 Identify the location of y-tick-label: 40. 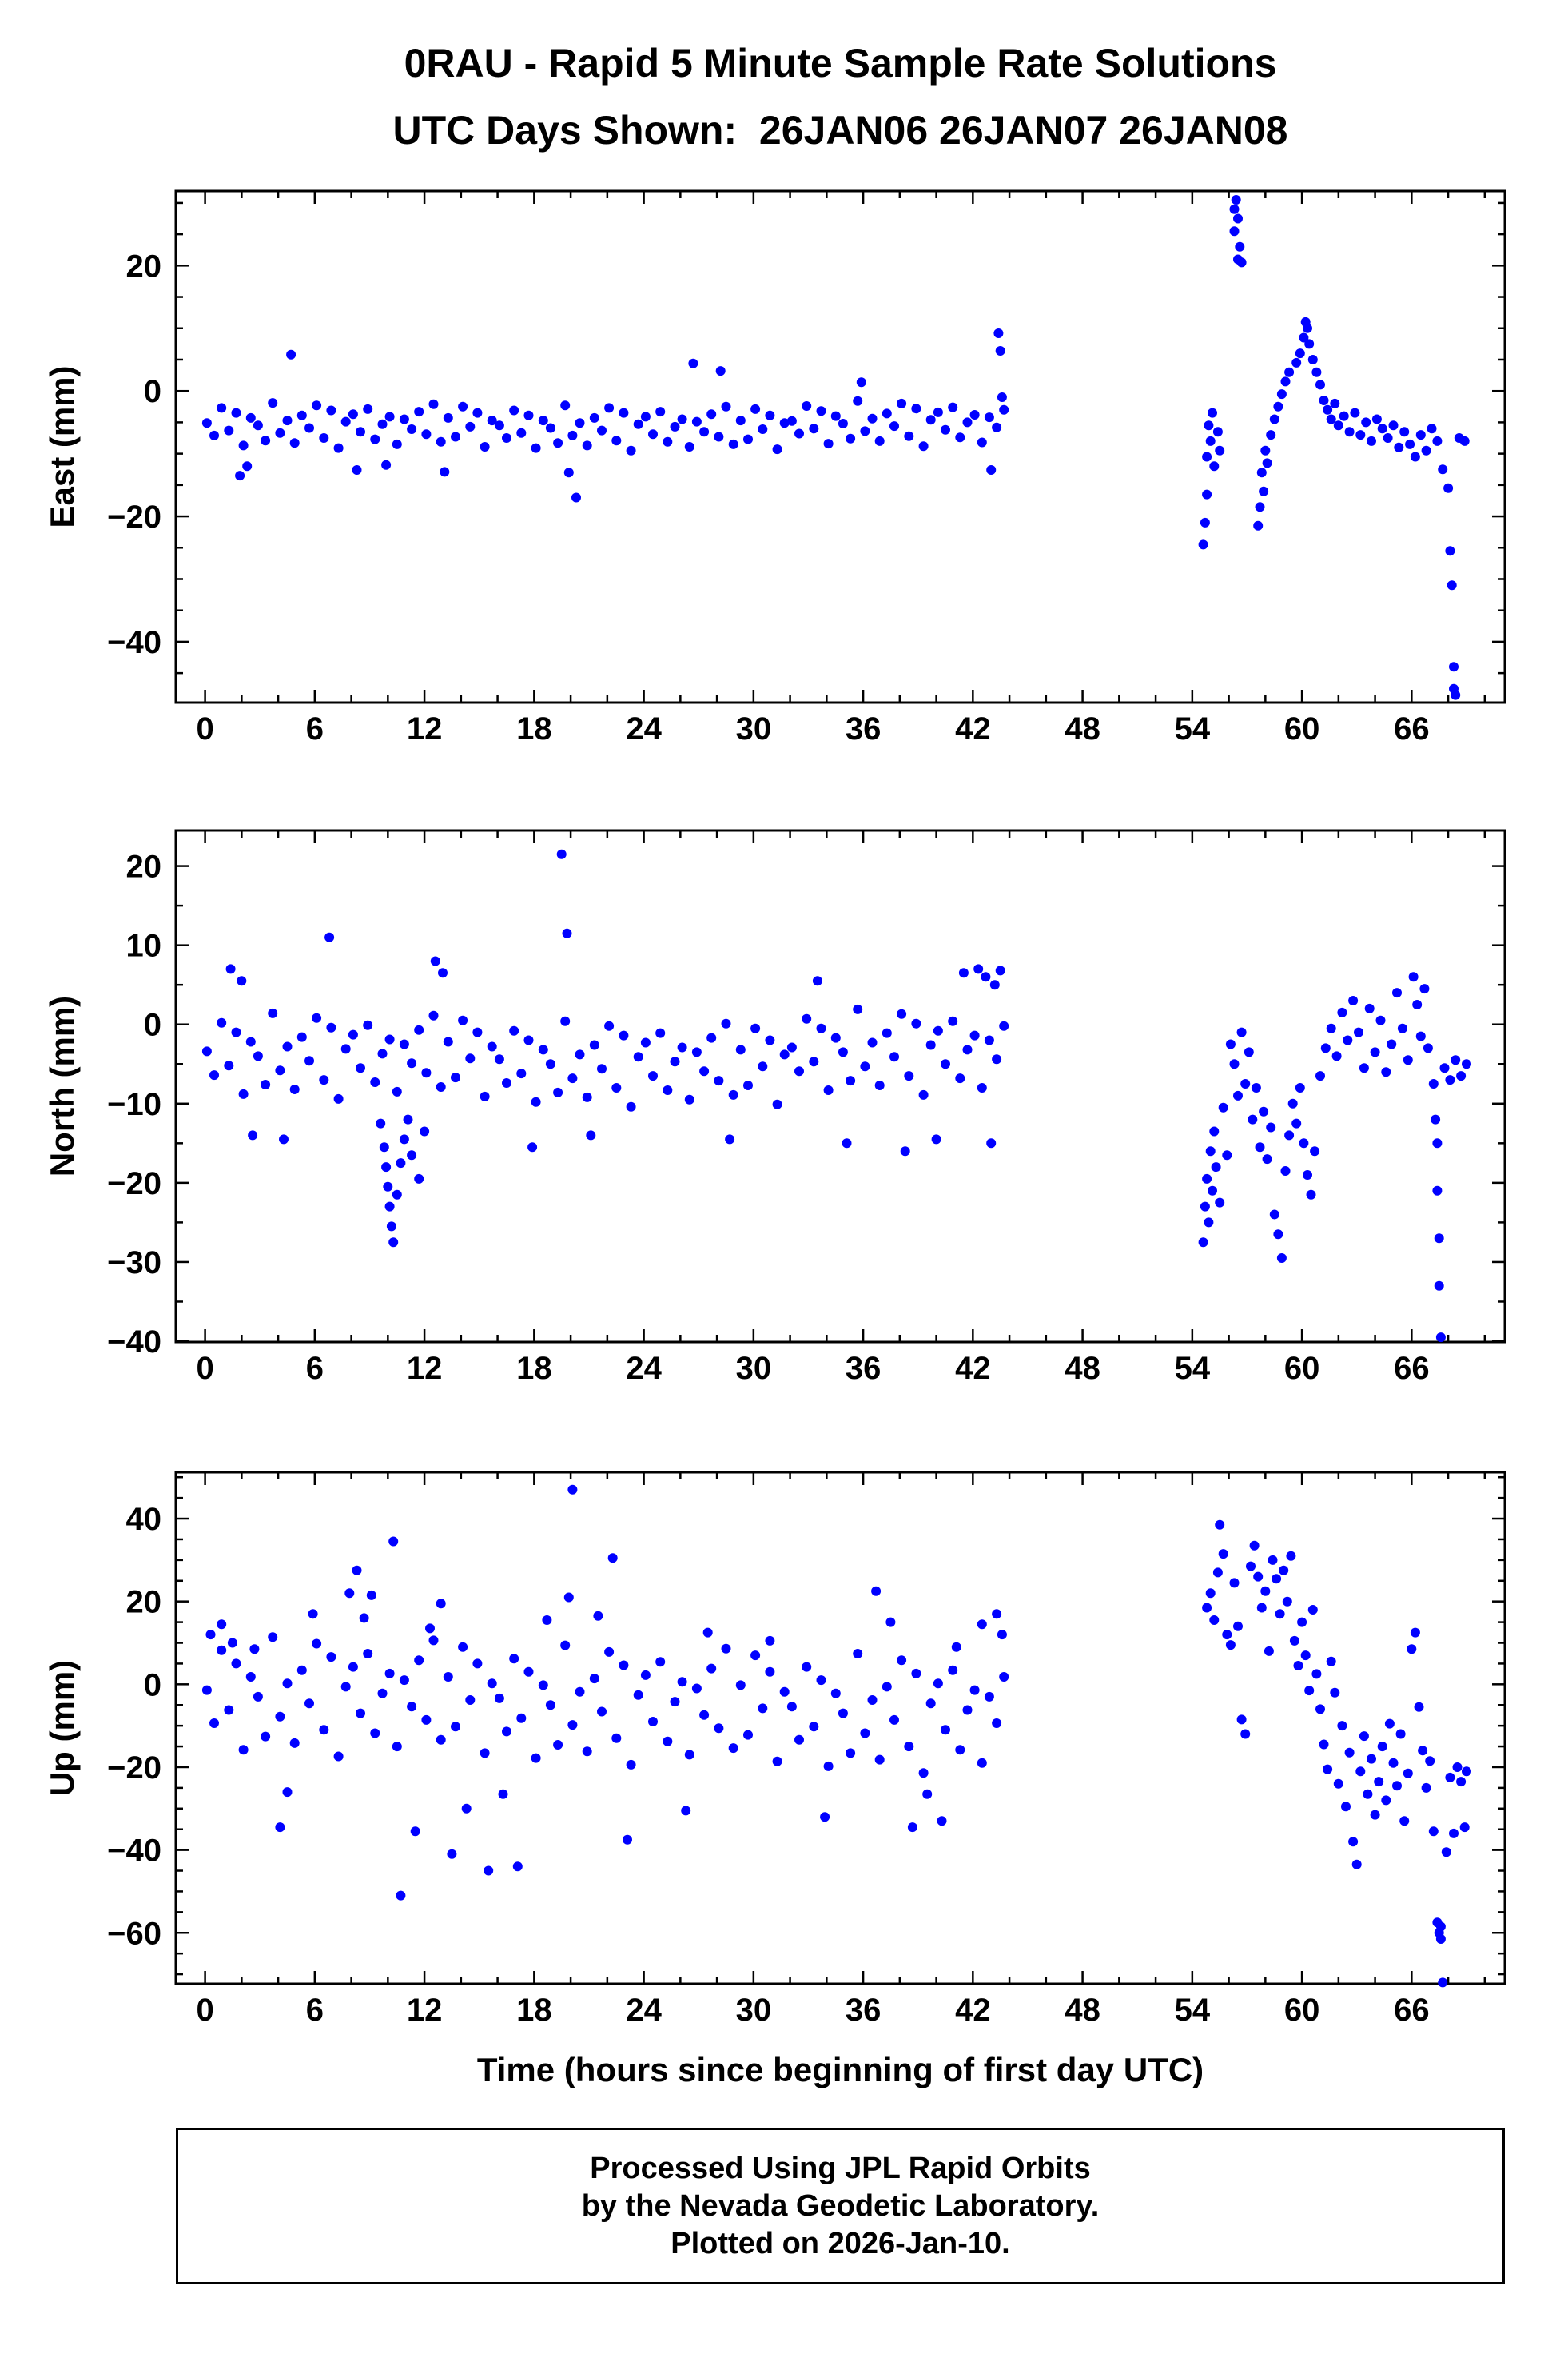
(144, 1519).